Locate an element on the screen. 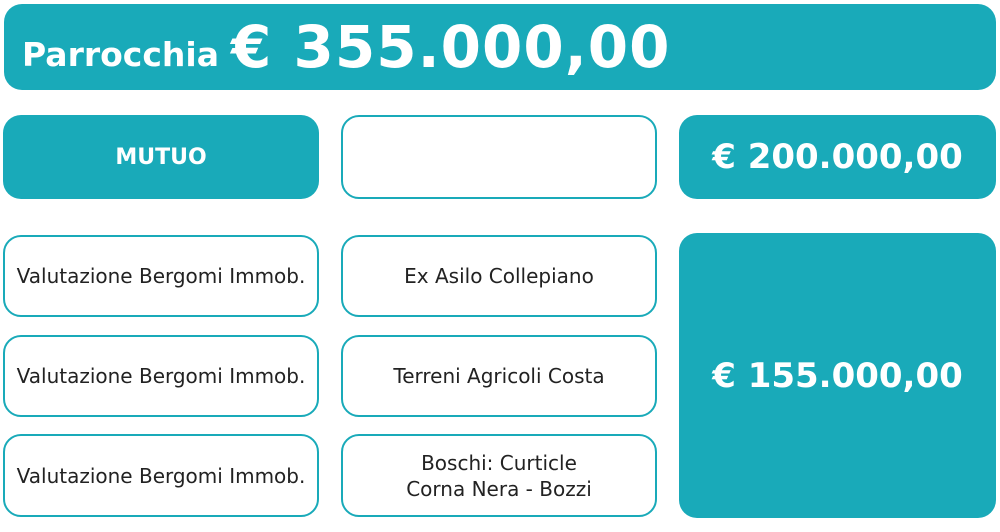 The height and width of the screenshot is (532, 1000). property-line-2: Corna Nera - Bozzi is located at coordinates (499, 488).